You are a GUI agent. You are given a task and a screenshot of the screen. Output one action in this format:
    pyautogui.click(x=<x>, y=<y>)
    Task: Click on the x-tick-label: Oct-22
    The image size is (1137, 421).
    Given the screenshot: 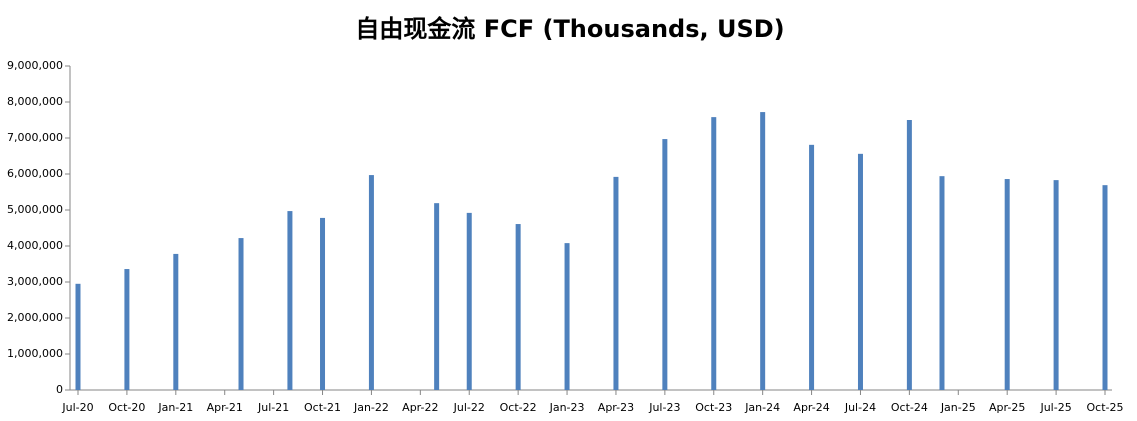 What is the action you would take?
    pyautogui.click(x=518, y=407)
    